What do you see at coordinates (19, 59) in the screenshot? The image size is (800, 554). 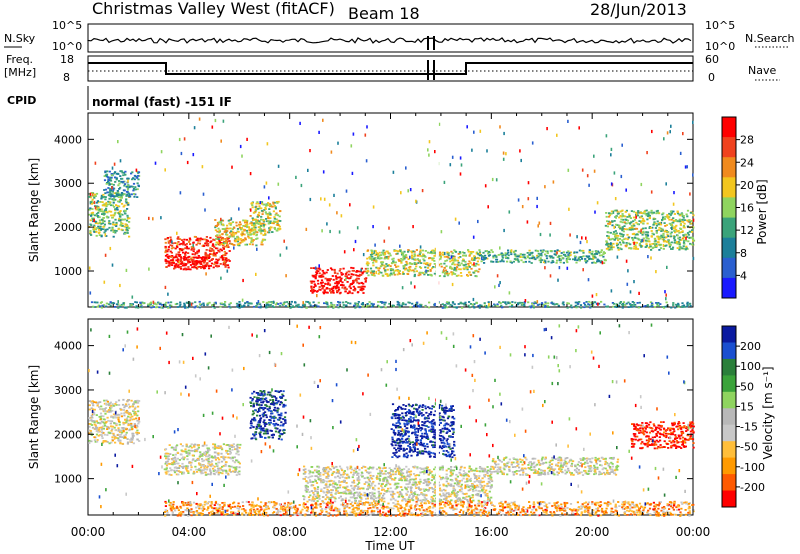 I see `freq-label: Freq.` at bounding box center [19, 59].